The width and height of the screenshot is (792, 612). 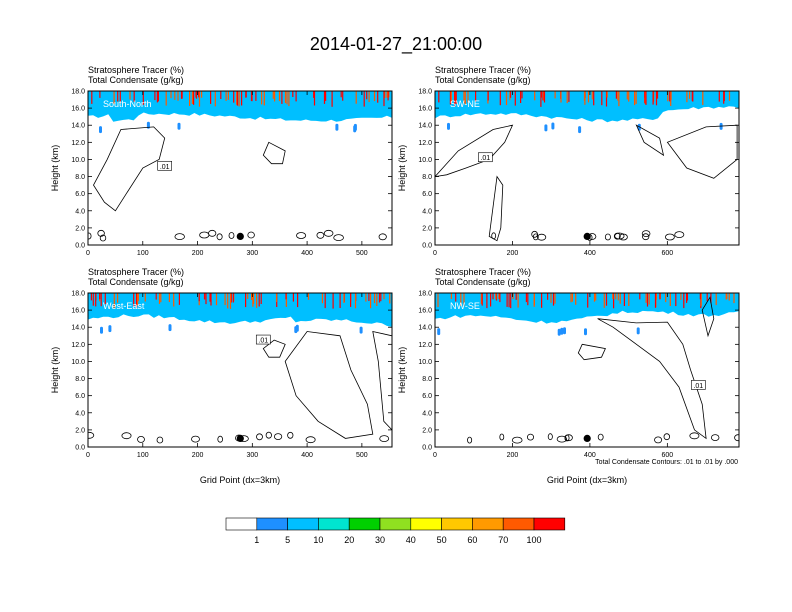 I want to click on y-tick-label: 18.0, so click(x=425, y=92).